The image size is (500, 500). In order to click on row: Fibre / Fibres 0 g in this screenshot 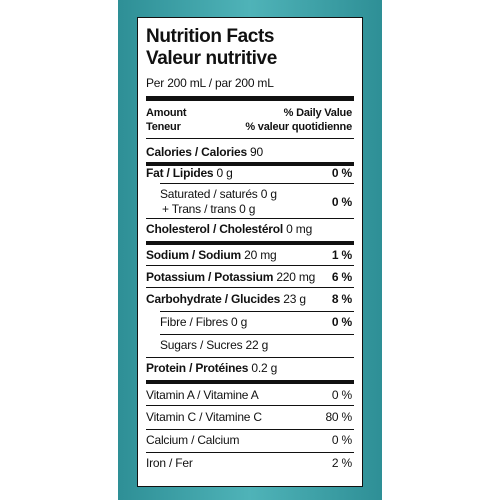, I will do `click(203, 322)`.